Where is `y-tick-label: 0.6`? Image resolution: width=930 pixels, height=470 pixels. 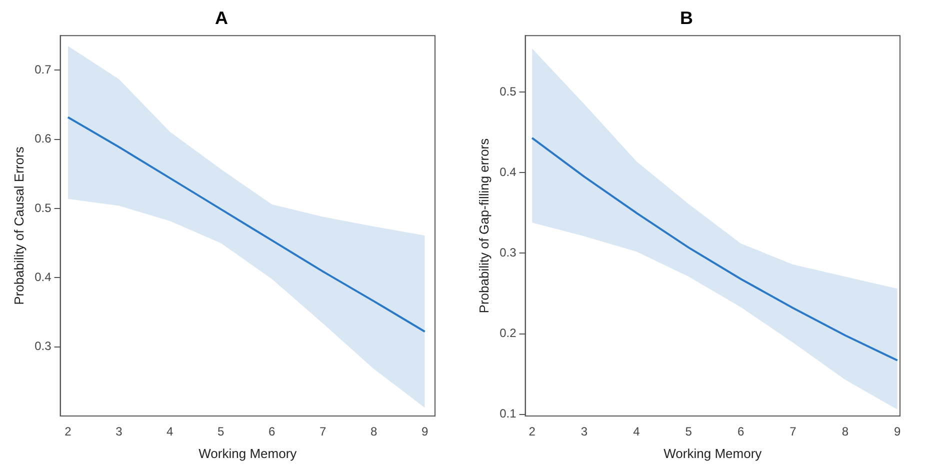
y-tick-label: 0.6 is located at coordinates (43, 139).